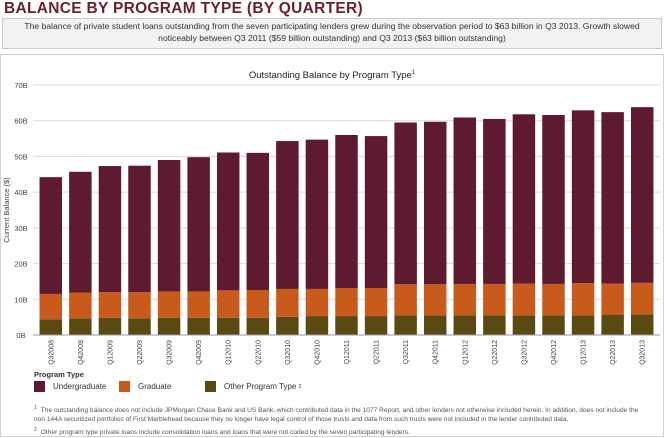 The width and height of the screenshot is (664, 438). I want to click on y-tick-label: 0B, so click(20, 335).